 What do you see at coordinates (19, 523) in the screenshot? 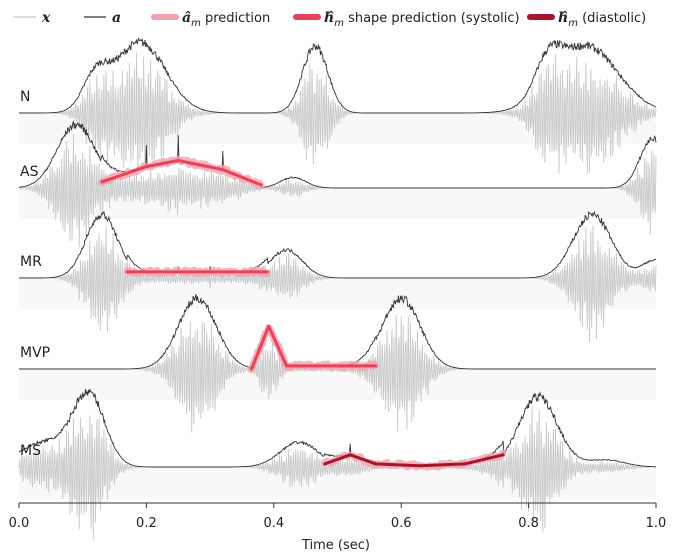
I see `x-tick-label: 0.0` at bounding box center [19, 523].